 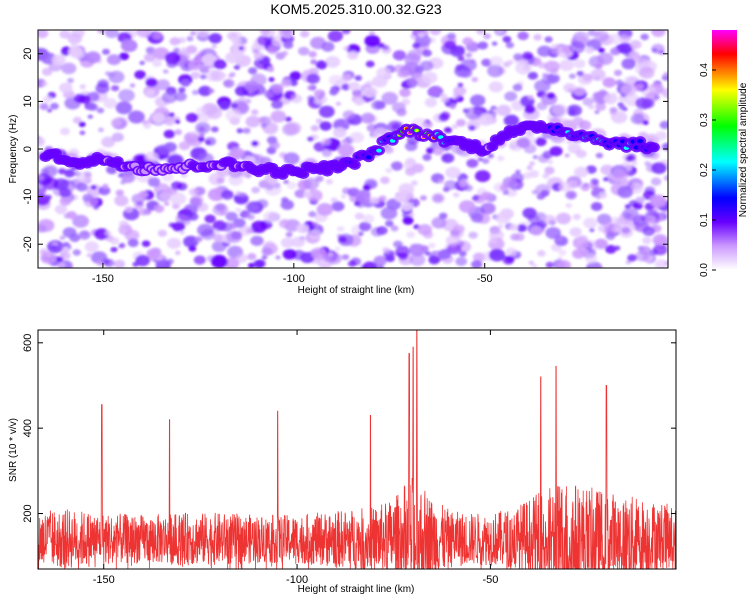 What do you see at coordinates (743, 149) in the screenshot?
I see `colorbar-label: Normalized spectral amplitude` at bounding box center [743, 149].